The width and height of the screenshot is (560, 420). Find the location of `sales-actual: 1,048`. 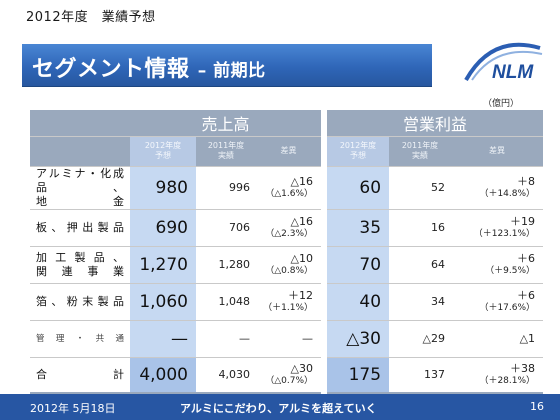

sales-actual: 1,048 is located at coordinates (226, 302).